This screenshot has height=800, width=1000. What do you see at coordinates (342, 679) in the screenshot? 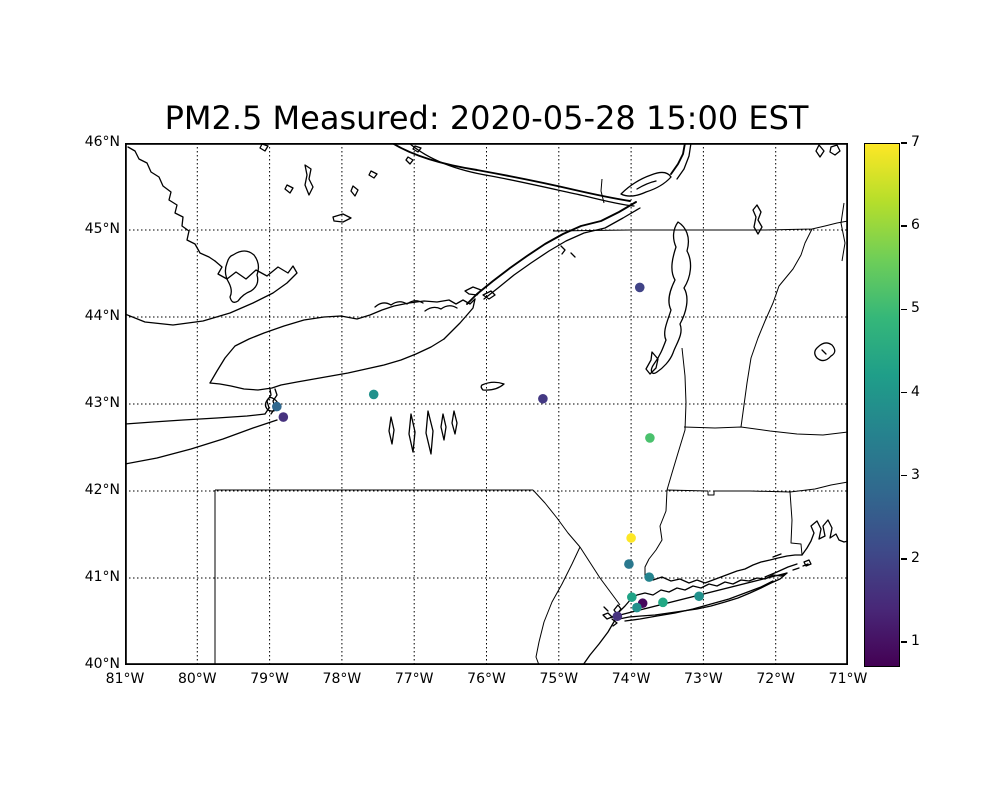
I see `x-tick-label: 78°W` at bounding box center [342, 679].